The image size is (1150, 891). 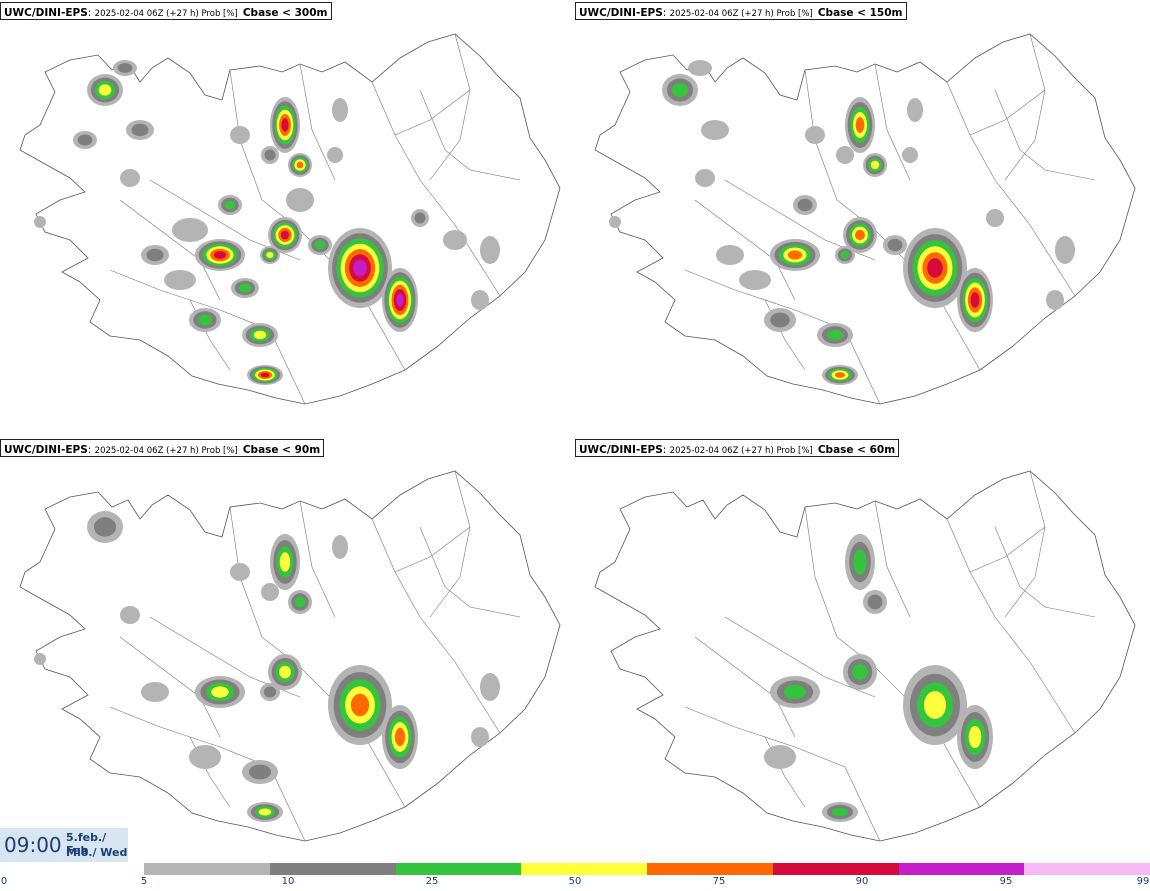 I want to click on valid-date: 5.feb./ Feb, so click(x=86, y=844).